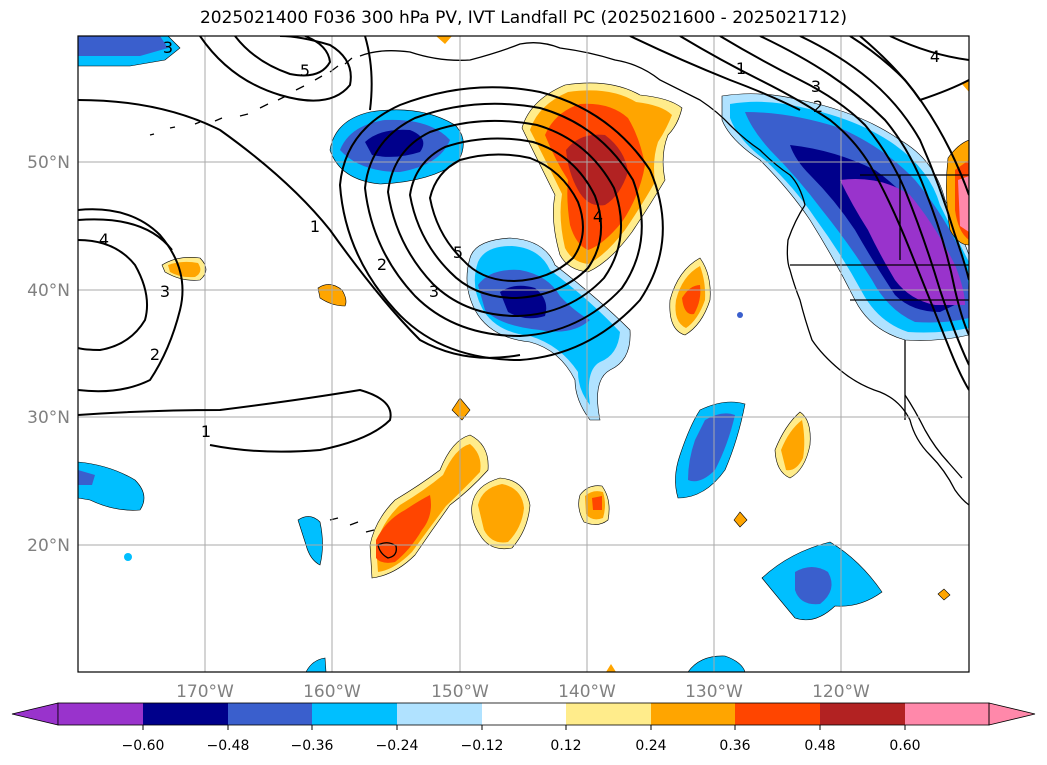 The image size is (1047, 765). I want to click on colorbar-extend-max, so click(1012, 714).